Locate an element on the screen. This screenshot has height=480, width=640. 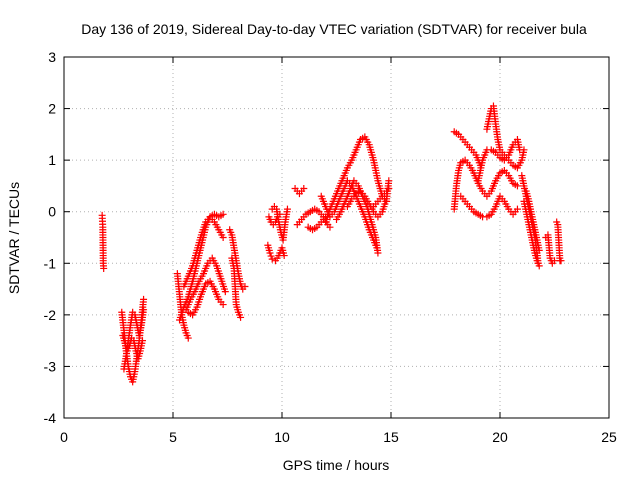
y-tick-label: 3 is located at coordinates (52, 57).